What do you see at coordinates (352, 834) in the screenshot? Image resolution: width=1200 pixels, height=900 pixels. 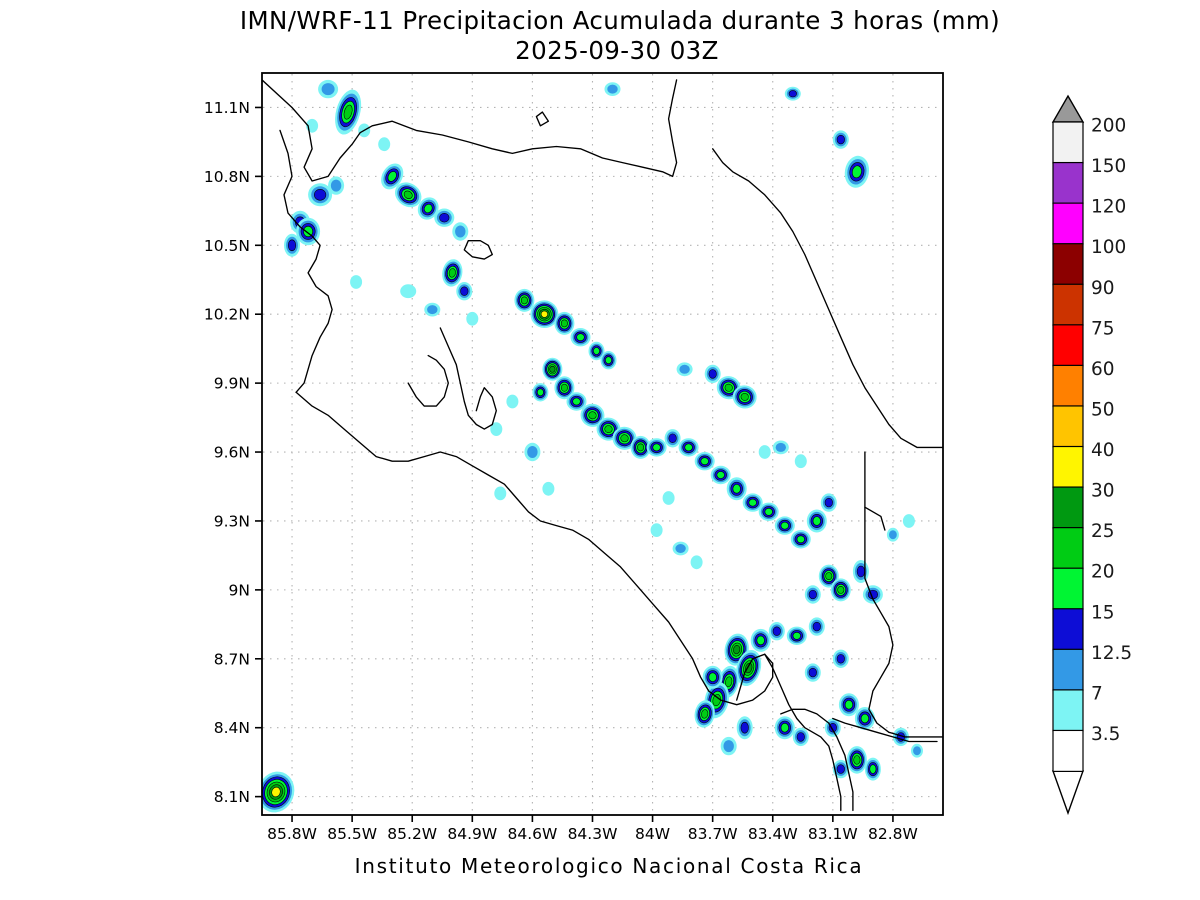 I see `x-axis-tick-label: 85.5W` at bounding box center [352, 834].